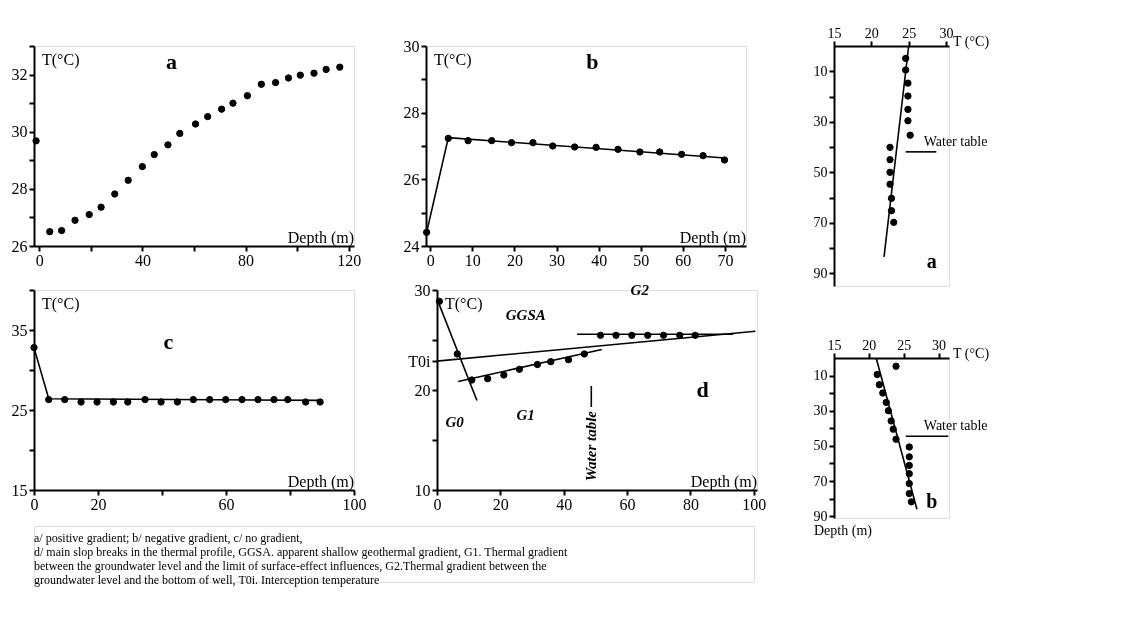  I want to click on x-tick-label: 50, so click(641, 260).